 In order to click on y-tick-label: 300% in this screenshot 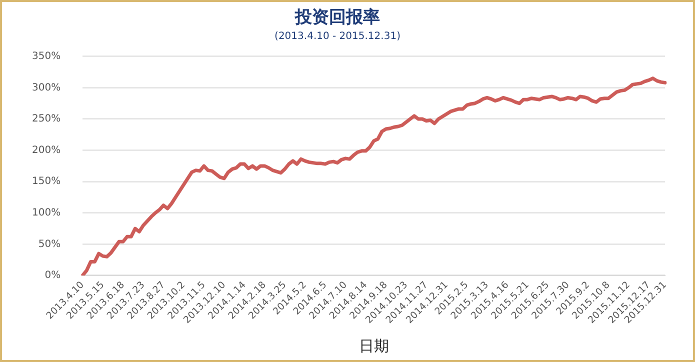, I will do `click(46, 88)`.